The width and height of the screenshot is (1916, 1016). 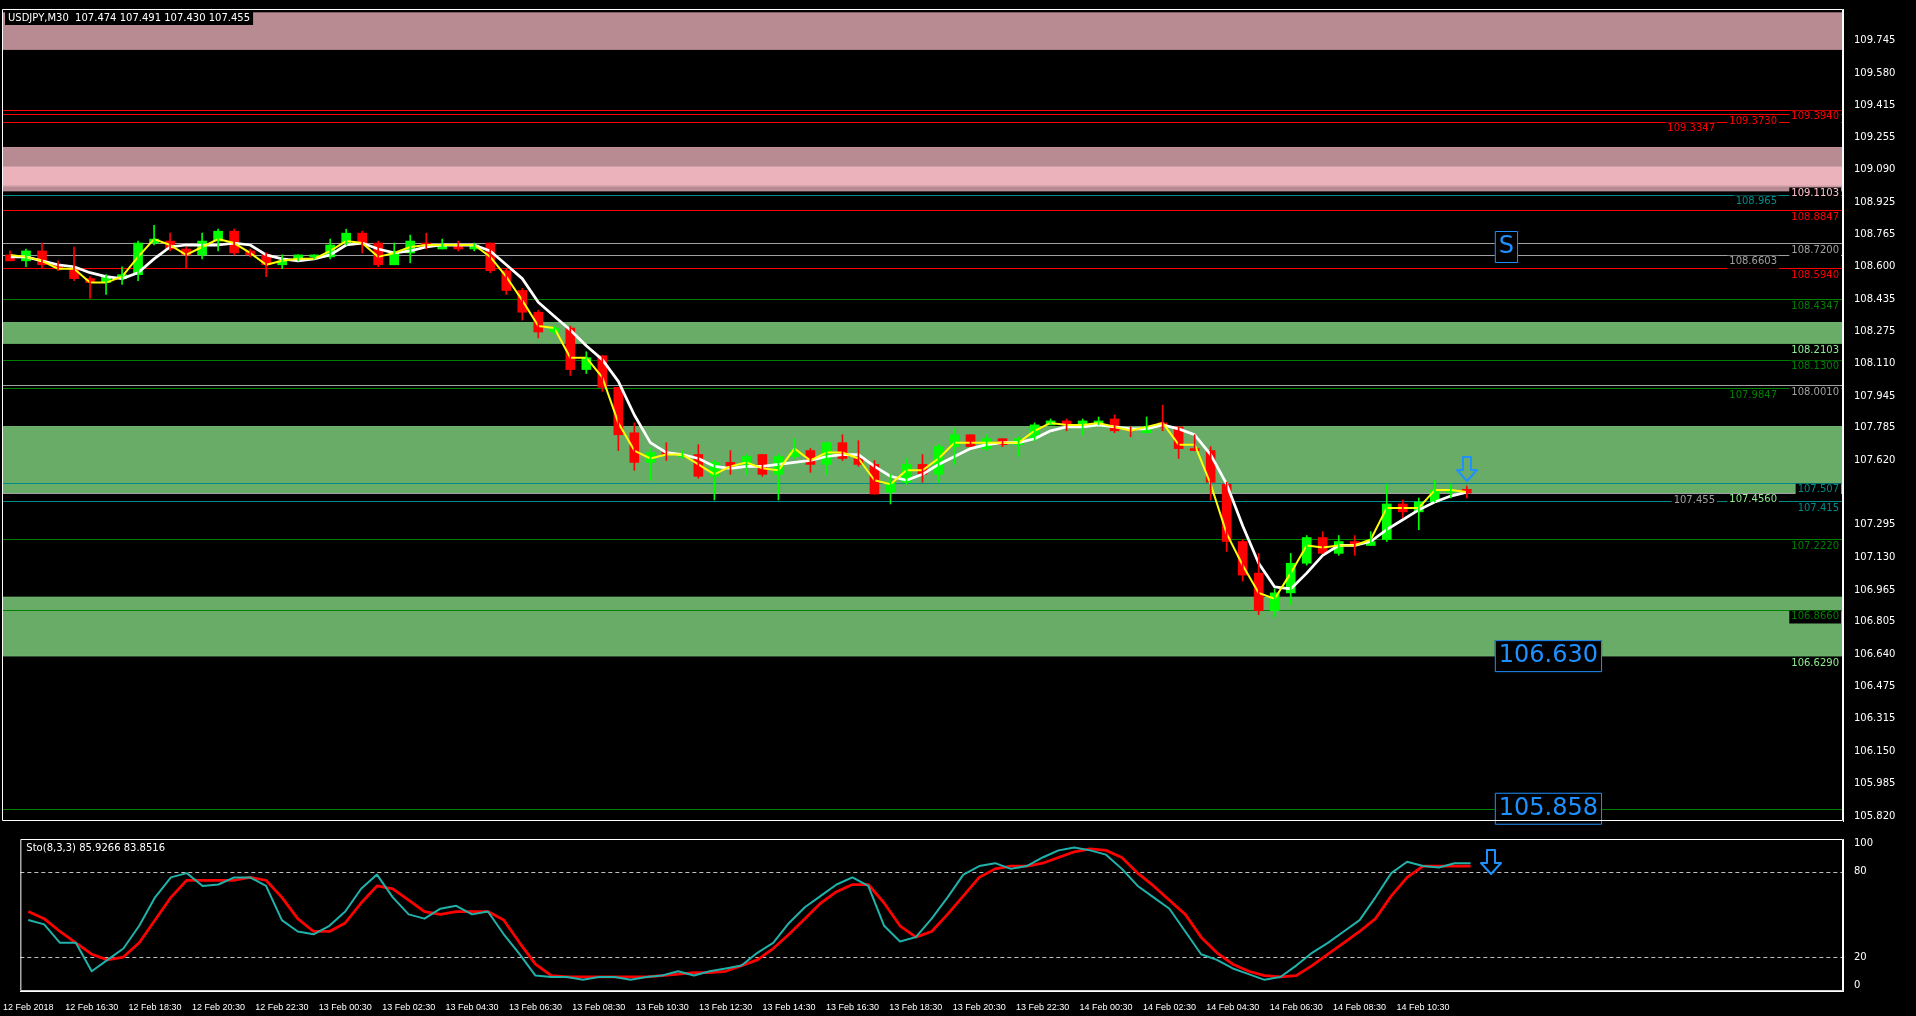 What do you see at coordinates (1875, 524) in the screenshot?
I see `y-tick-label: 107.295` at bounding box center [1875, 524].